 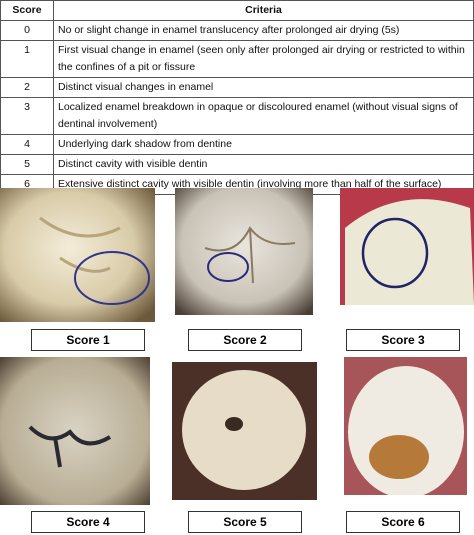 What do you see at coordinates (403, 522) in the screenshot?
I see `figure-label: Score 6` at bounding box center [403, 522].